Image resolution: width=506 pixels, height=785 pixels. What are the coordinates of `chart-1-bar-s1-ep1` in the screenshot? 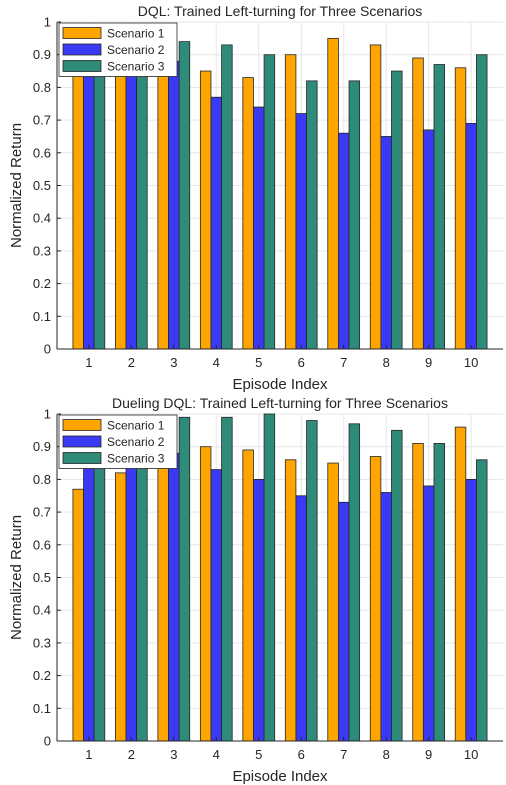 It's located at (78, 200).